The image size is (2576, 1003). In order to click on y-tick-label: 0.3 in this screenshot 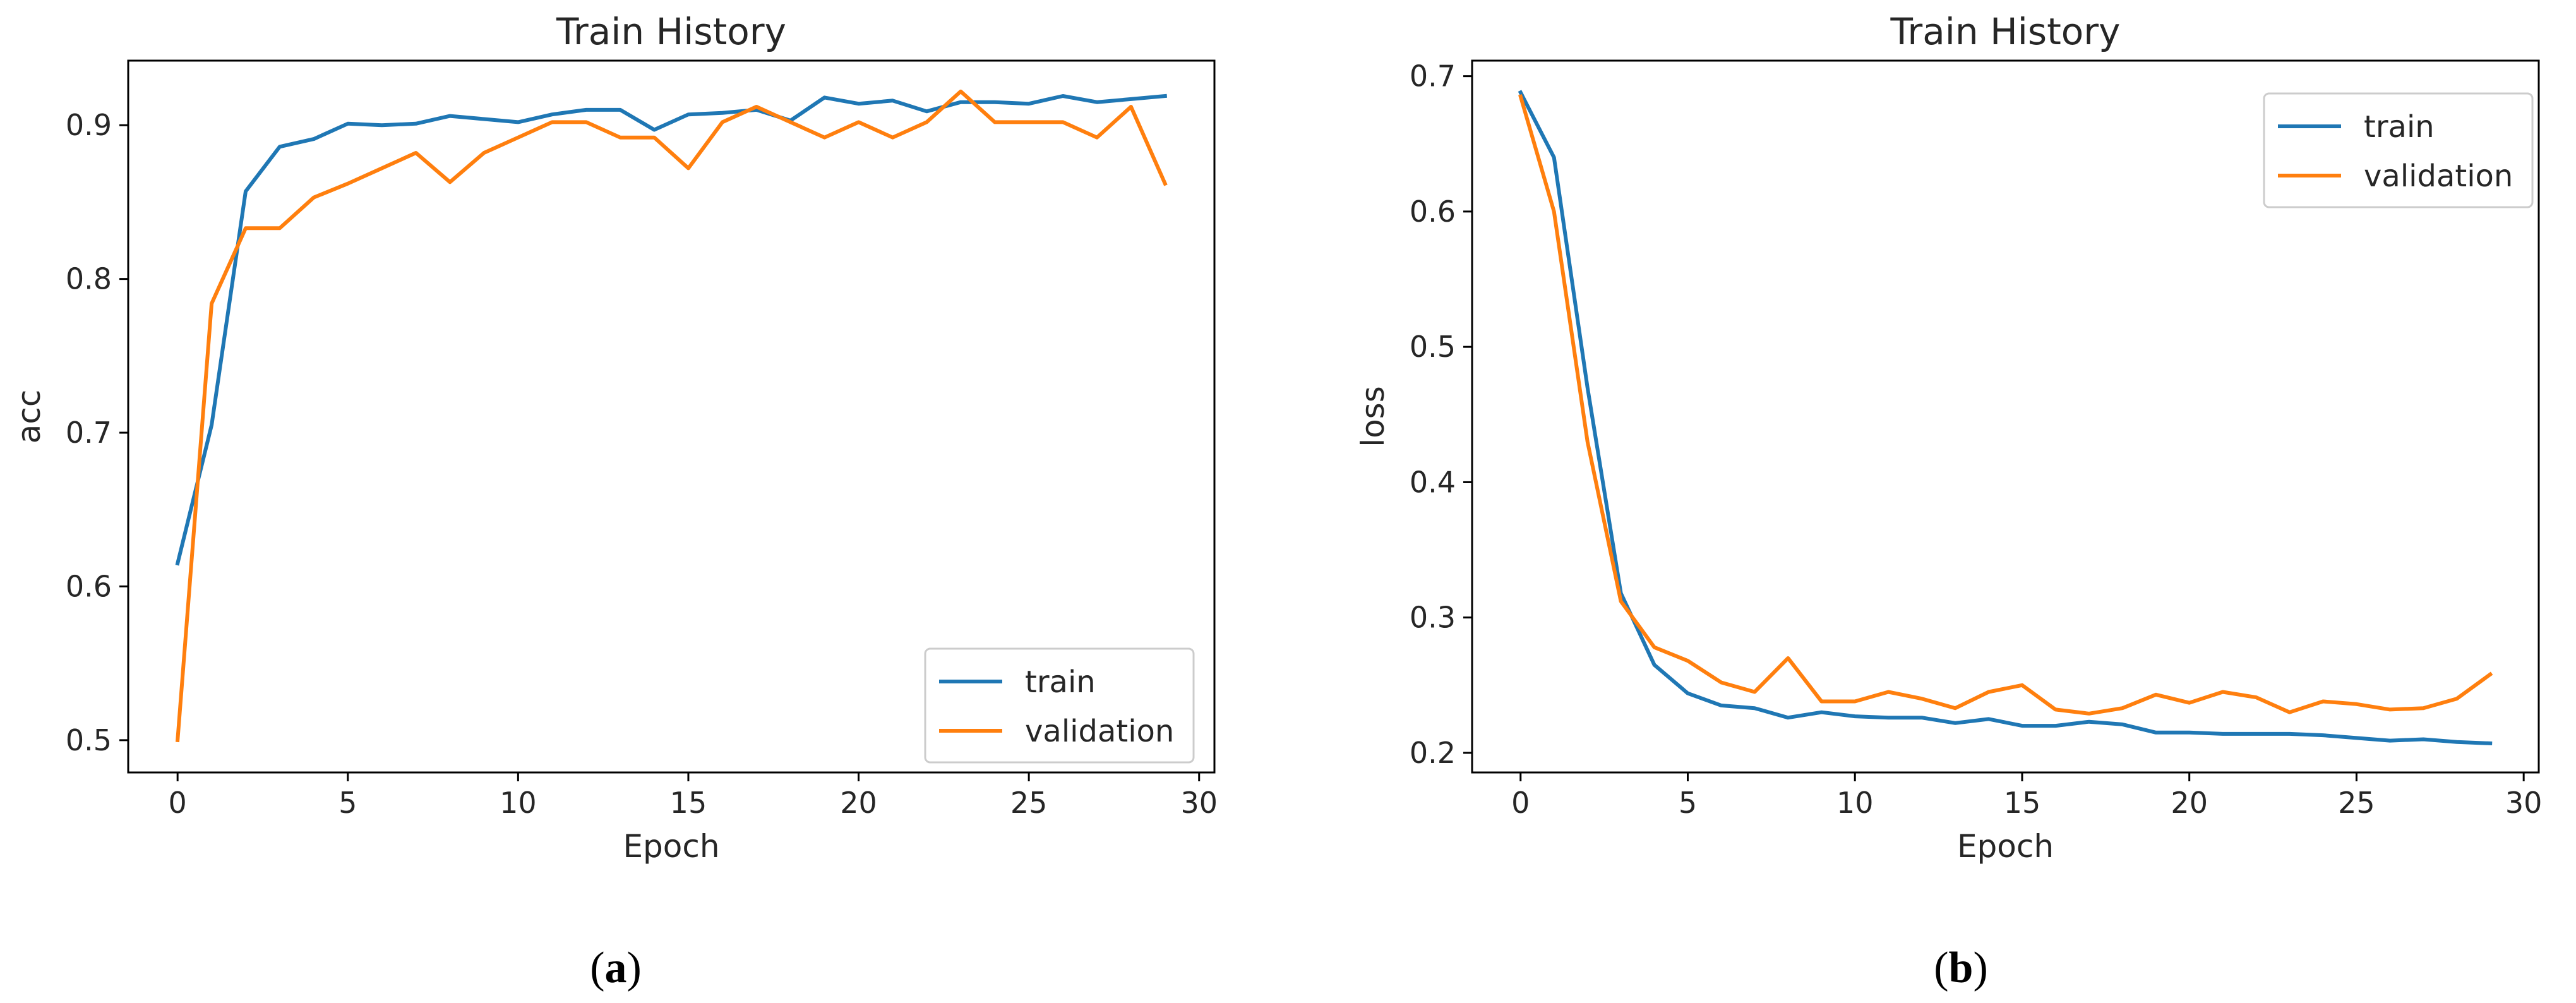, I will do `click(1433, 618)`.